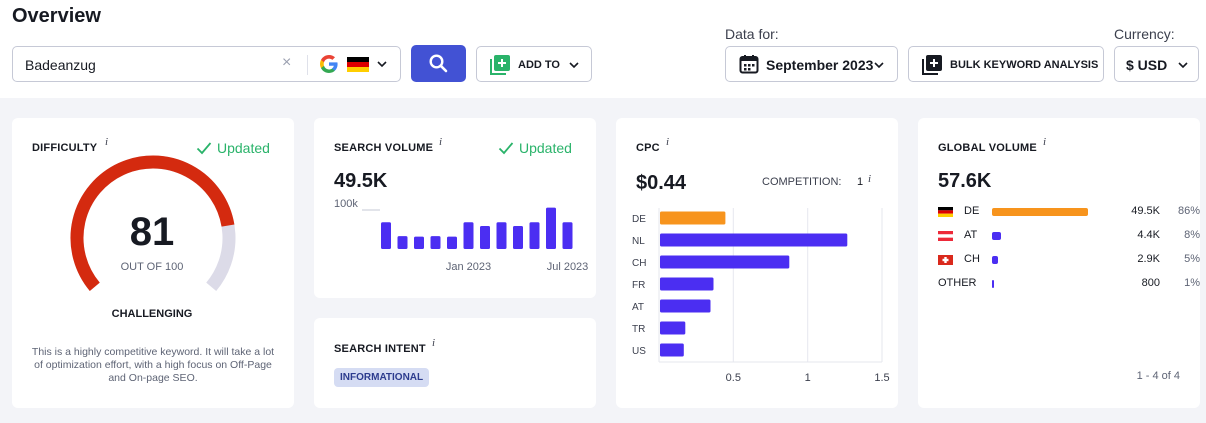 The image size is (1206, 423). Describe the element at coordinates (1148, 235) in the screenshot. I see `country-volume: 4.4K` at that location.